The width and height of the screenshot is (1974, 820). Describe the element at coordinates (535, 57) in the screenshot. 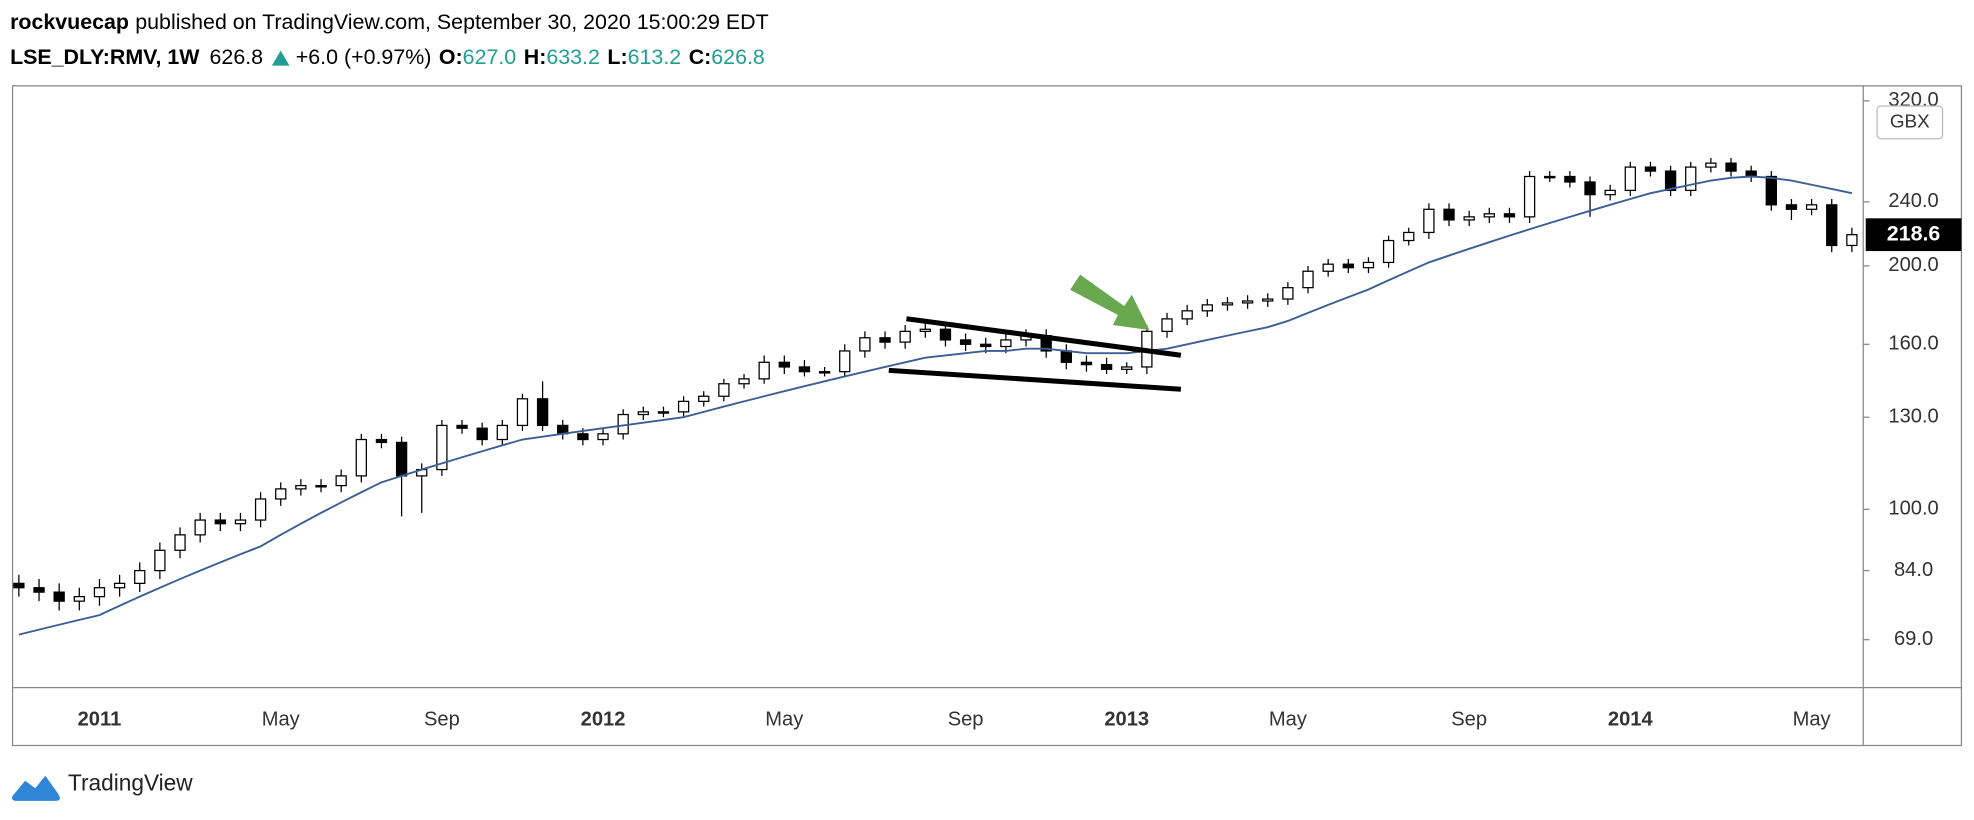

I see `high-label: H:` at that location.